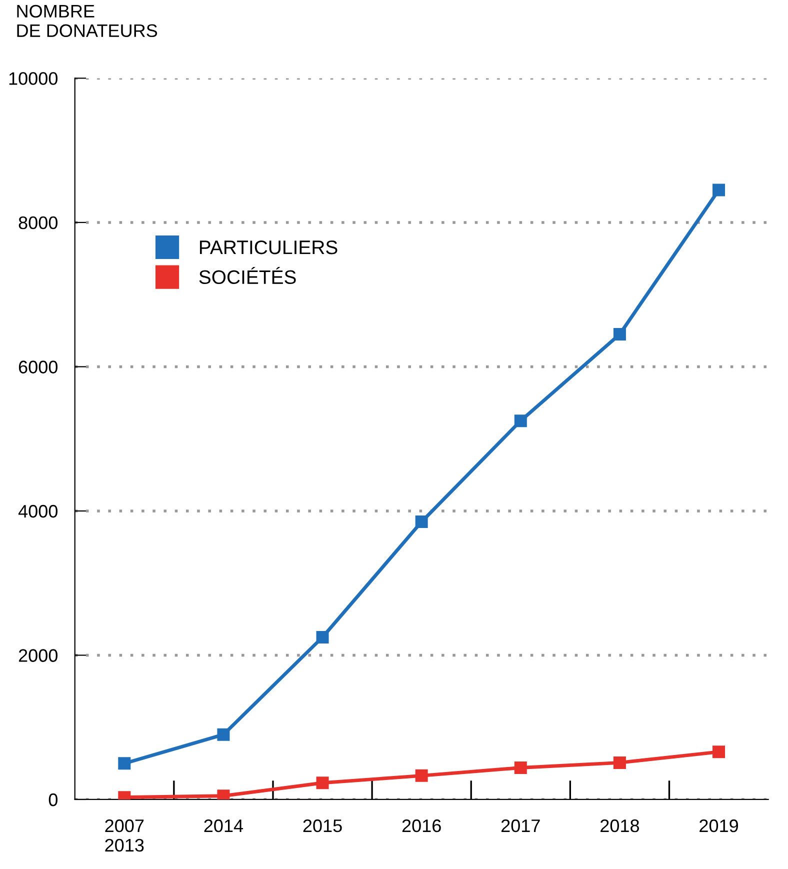 The height and width of the screenshot is (869, 788). What do you see at coordinates (269, 247) in the screenshot?
I see `legend-label: PARTICULIERS` at bounding box center [269, 247].